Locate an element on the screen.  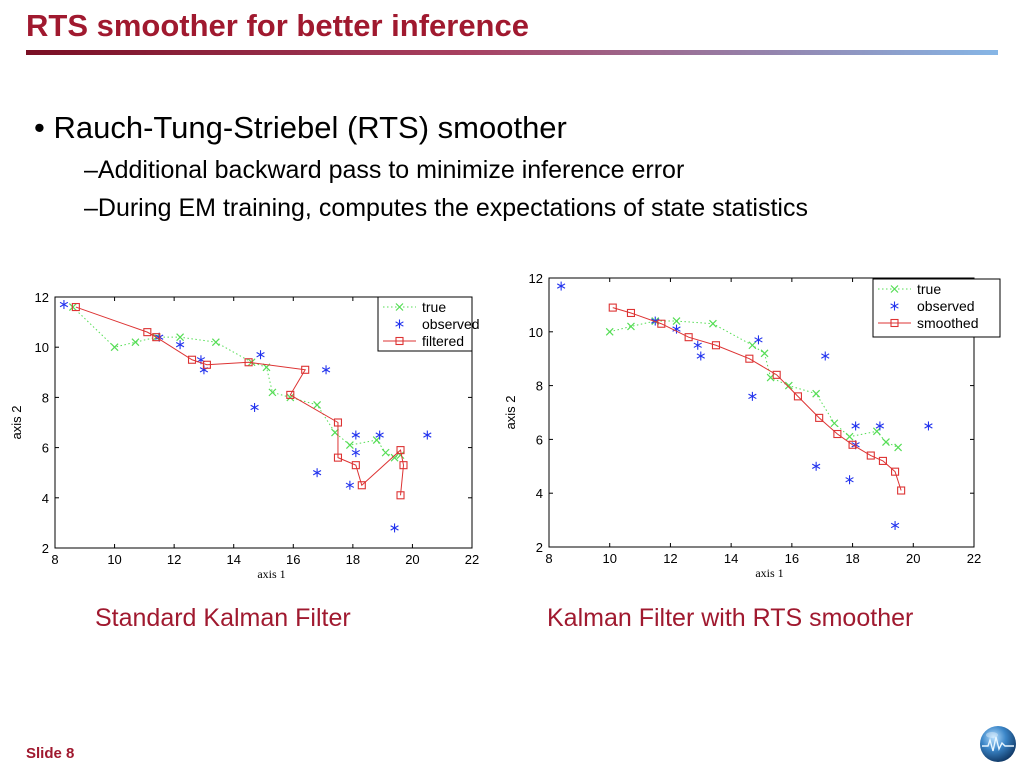
chart1-x-tick-label: 22 is located at coordinates (472, 559).